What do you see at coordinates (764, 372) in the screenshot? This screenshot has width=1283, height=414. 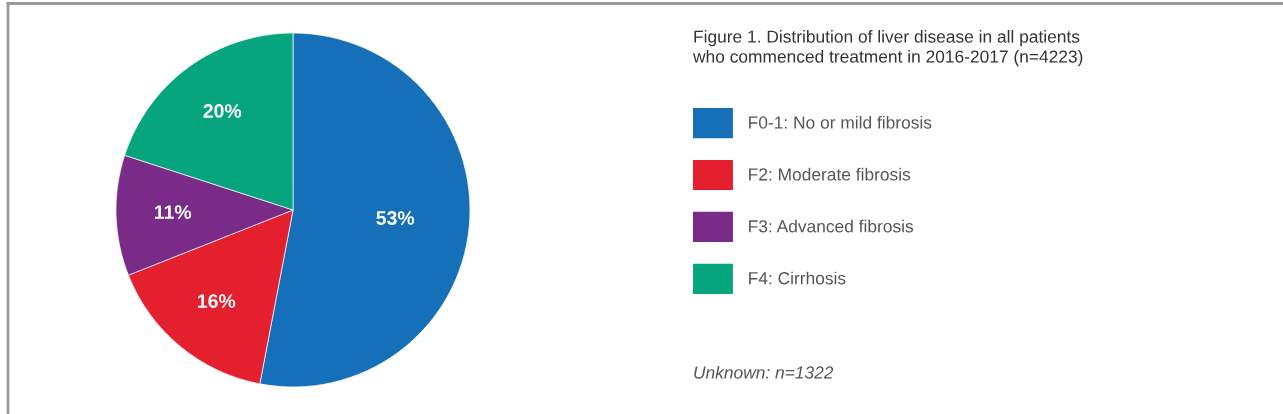 I see `text: Unknown: n=1322` at bounding box center [764, 372].